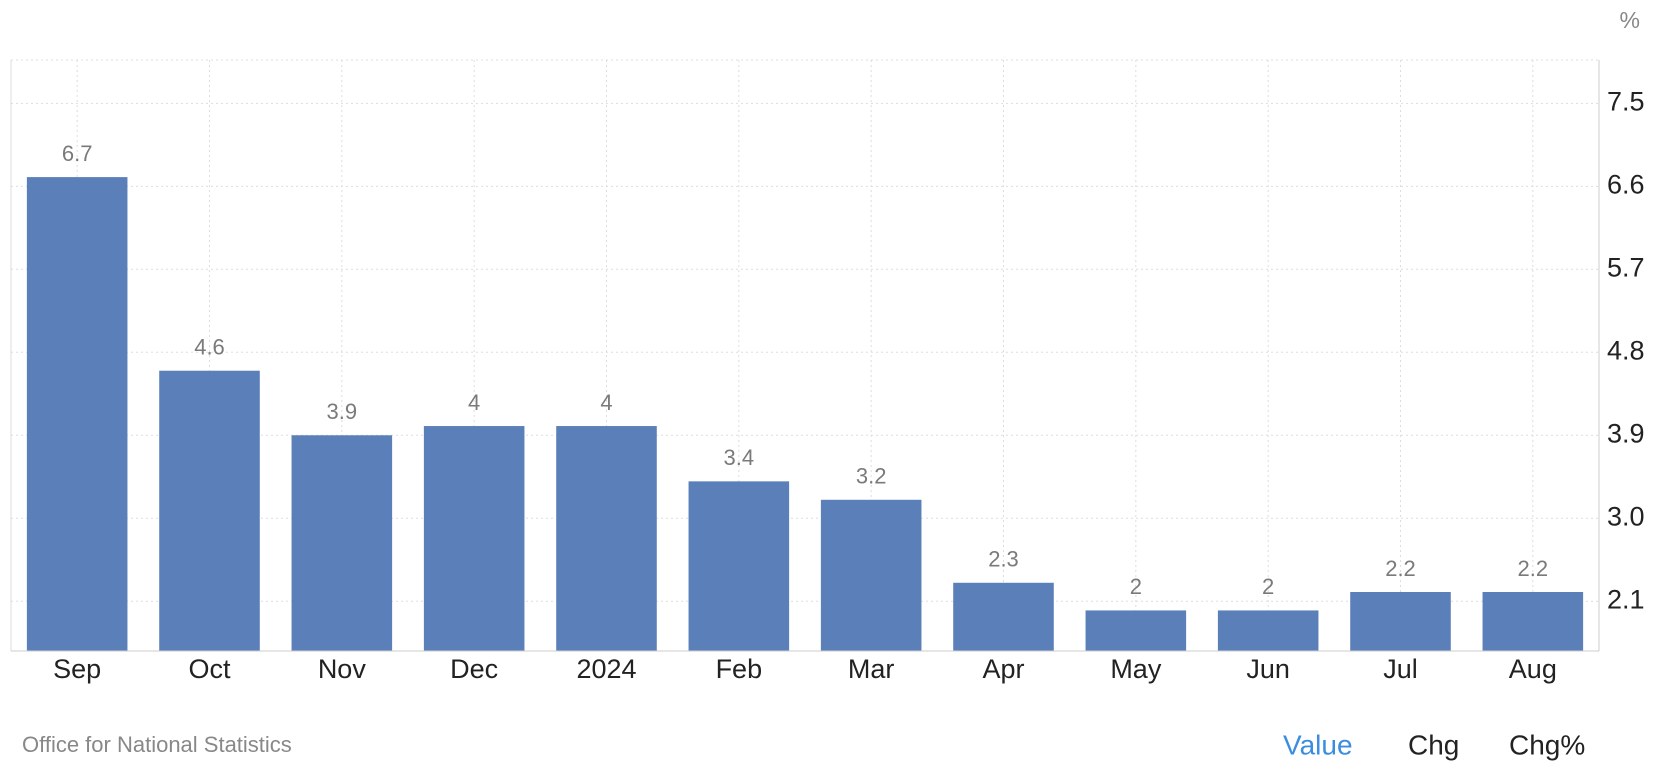 The width and height of the screenshot is (1658, 782). Describe the element at coordinates (1630, 20) in the screenshot. I see `y-unit: %` at that location.